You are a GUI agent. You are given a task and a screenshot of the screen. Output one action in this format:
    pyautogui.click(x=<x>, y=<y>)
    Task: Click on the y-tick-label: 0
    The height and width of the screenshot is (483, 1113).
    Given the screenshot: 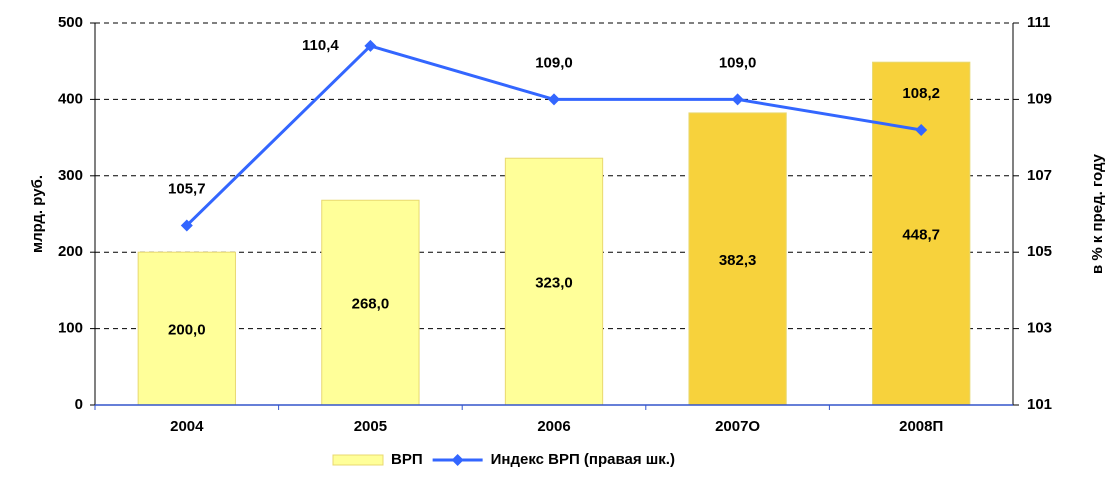 What is the action you would take?
    pyautogui.click(x=79, y=404)
    